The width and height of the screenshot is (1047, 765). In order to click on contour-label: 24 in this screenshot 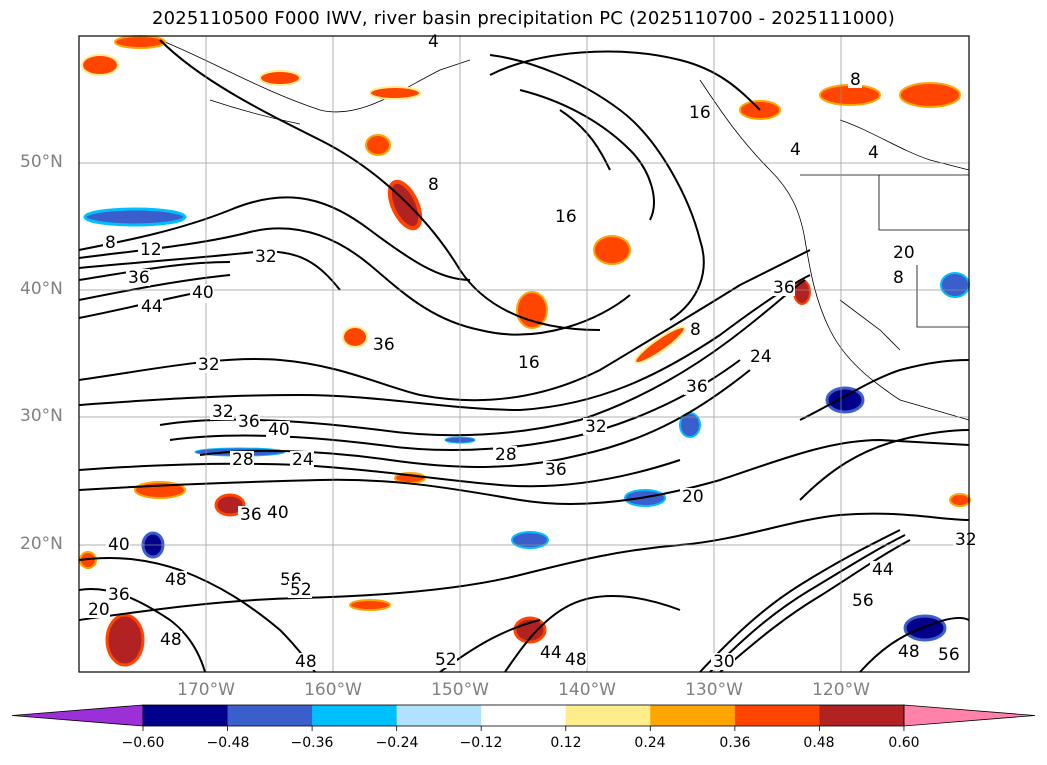, I will do `click(761, 357)`.